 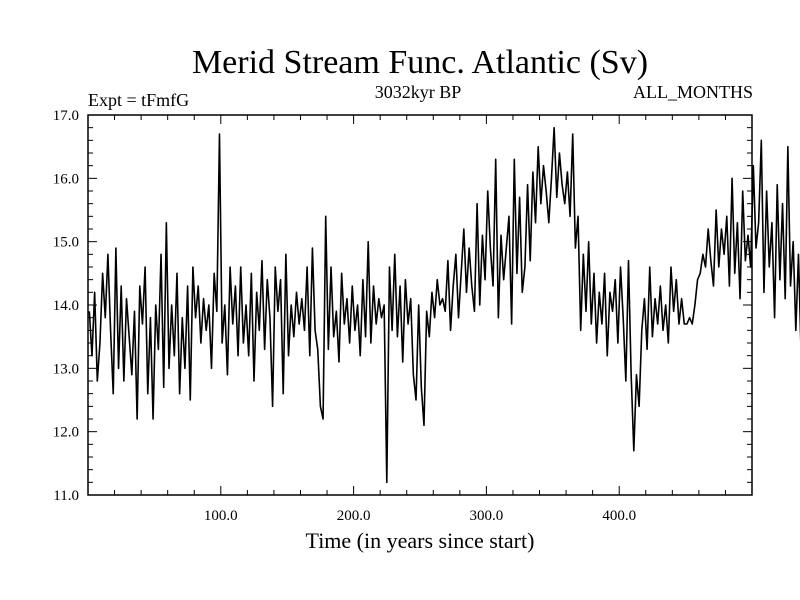 What do you see at coordinates (221, 516) in the screenshot?
I see `x-tick-label: 100.0` at bounding box center [221, 516].